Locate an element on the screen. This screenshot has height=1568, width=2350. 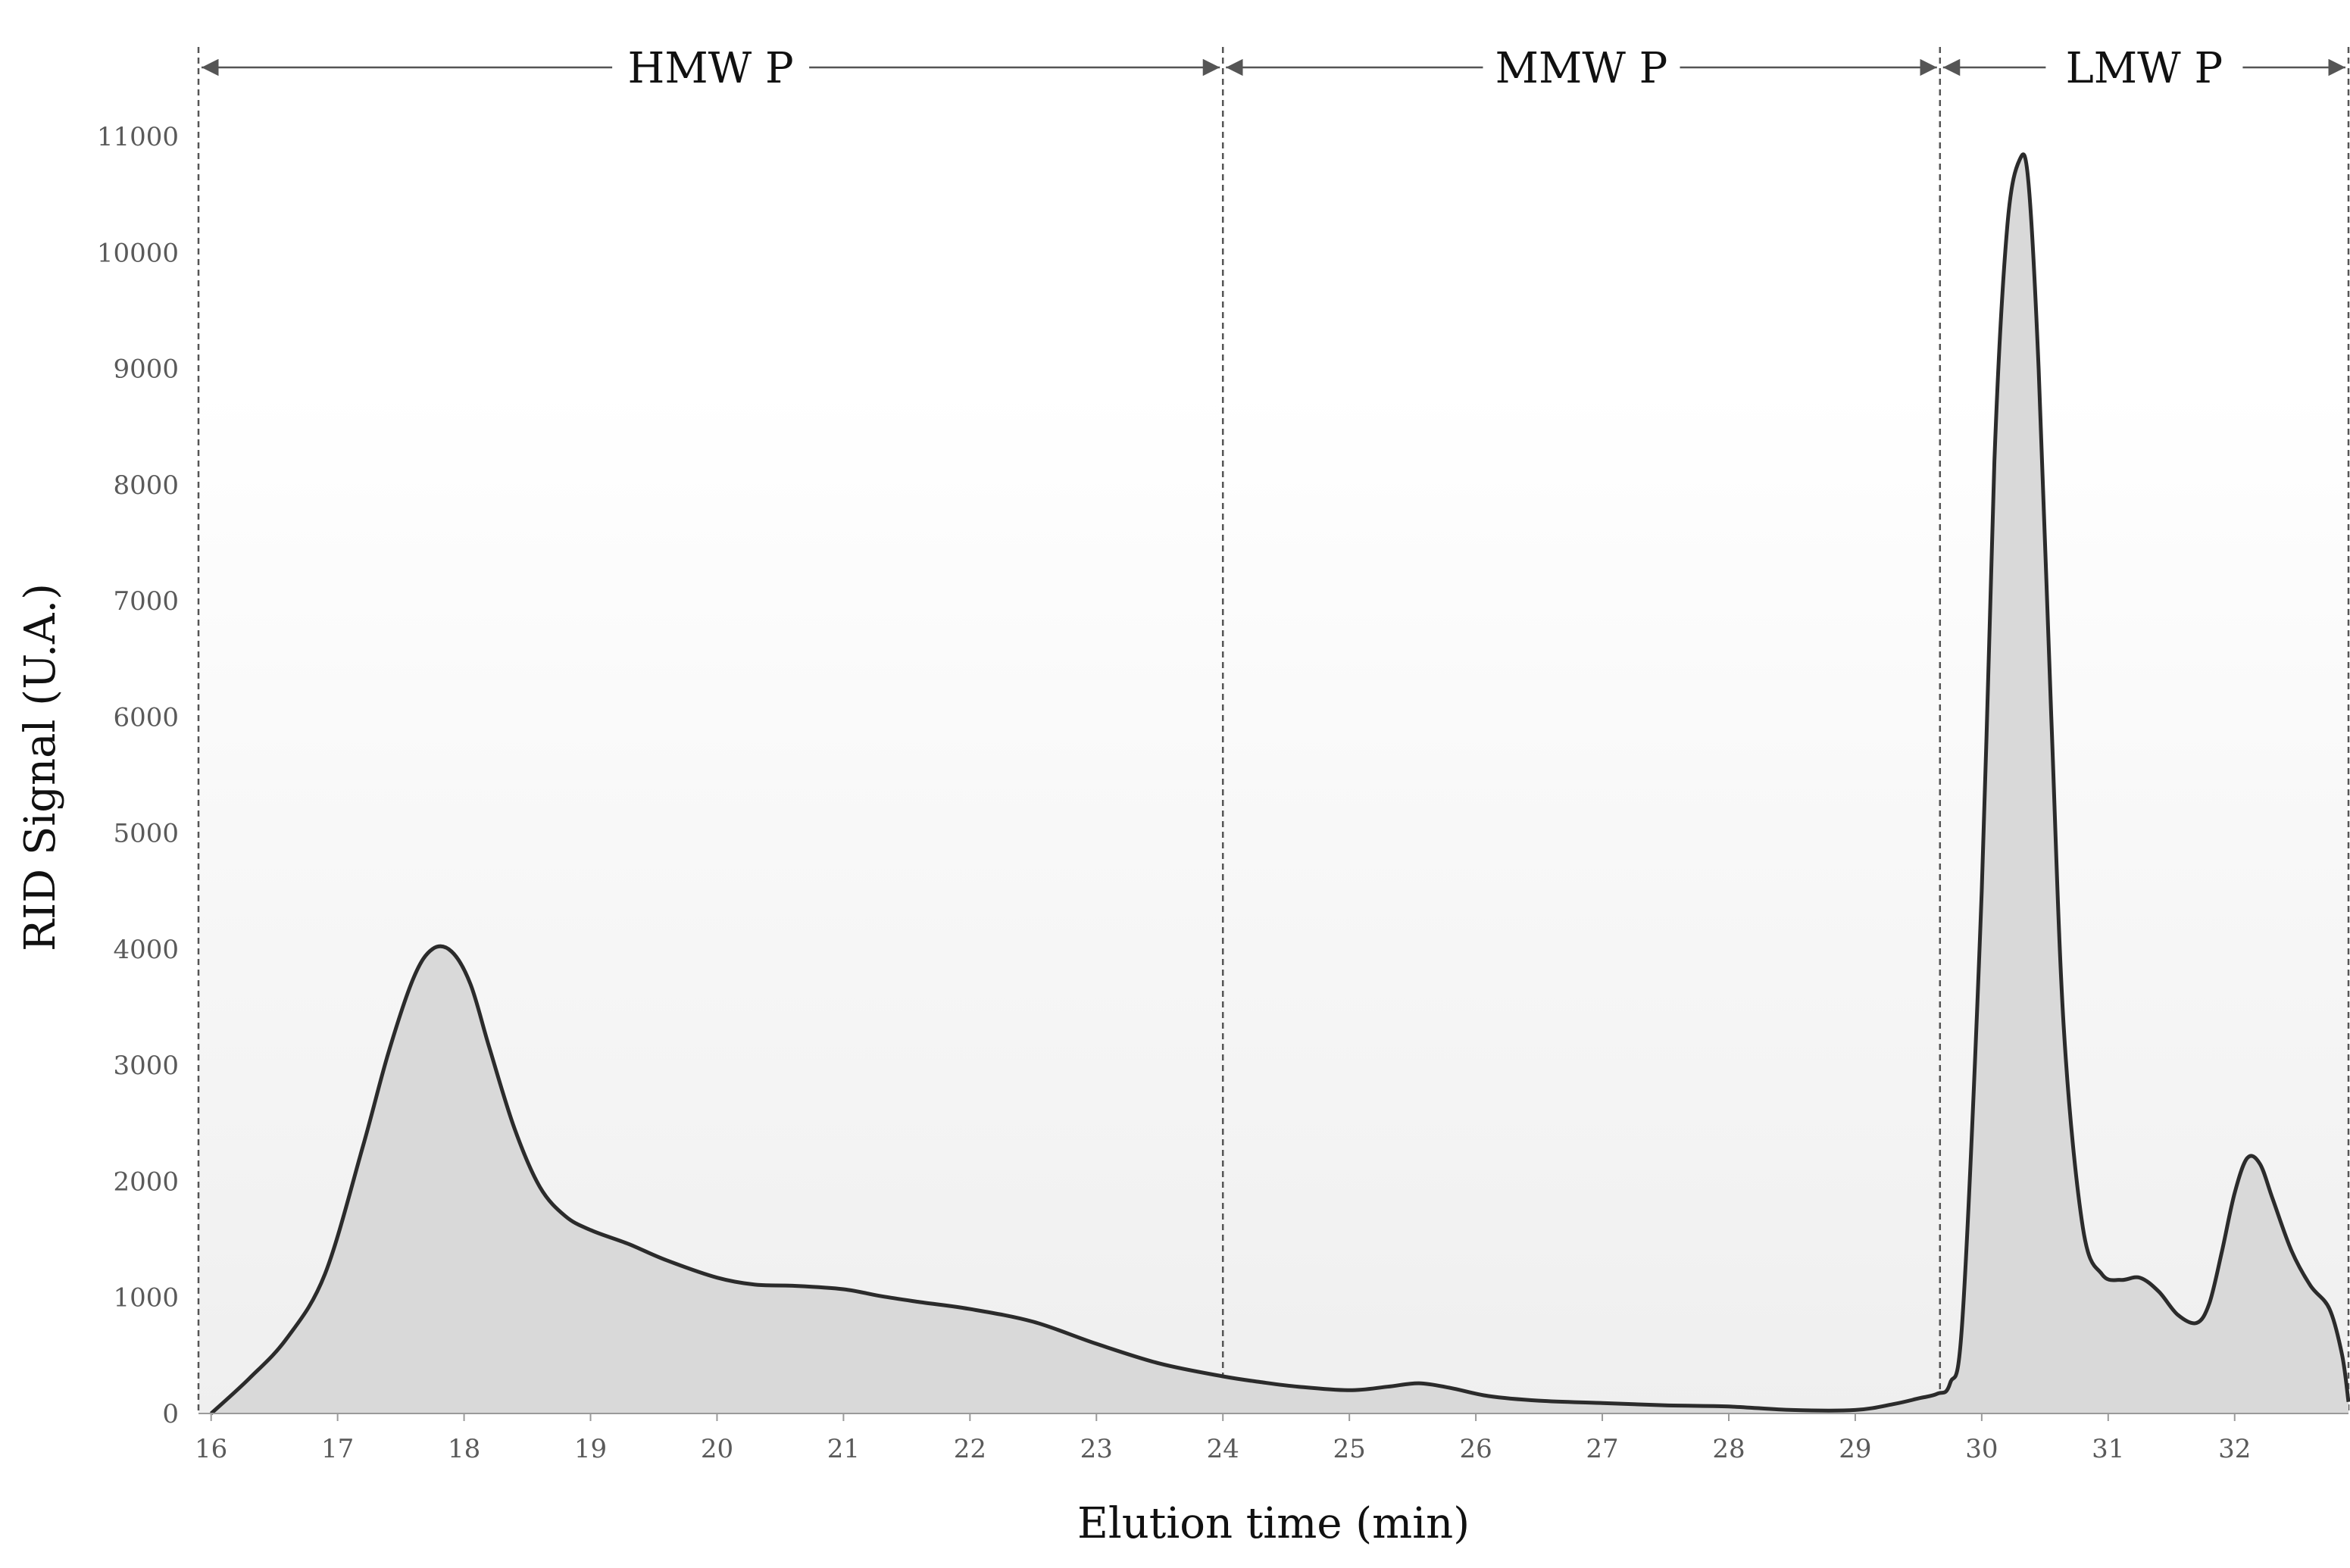
y-tick-label: 10000 is located at coordinates (138, 253).